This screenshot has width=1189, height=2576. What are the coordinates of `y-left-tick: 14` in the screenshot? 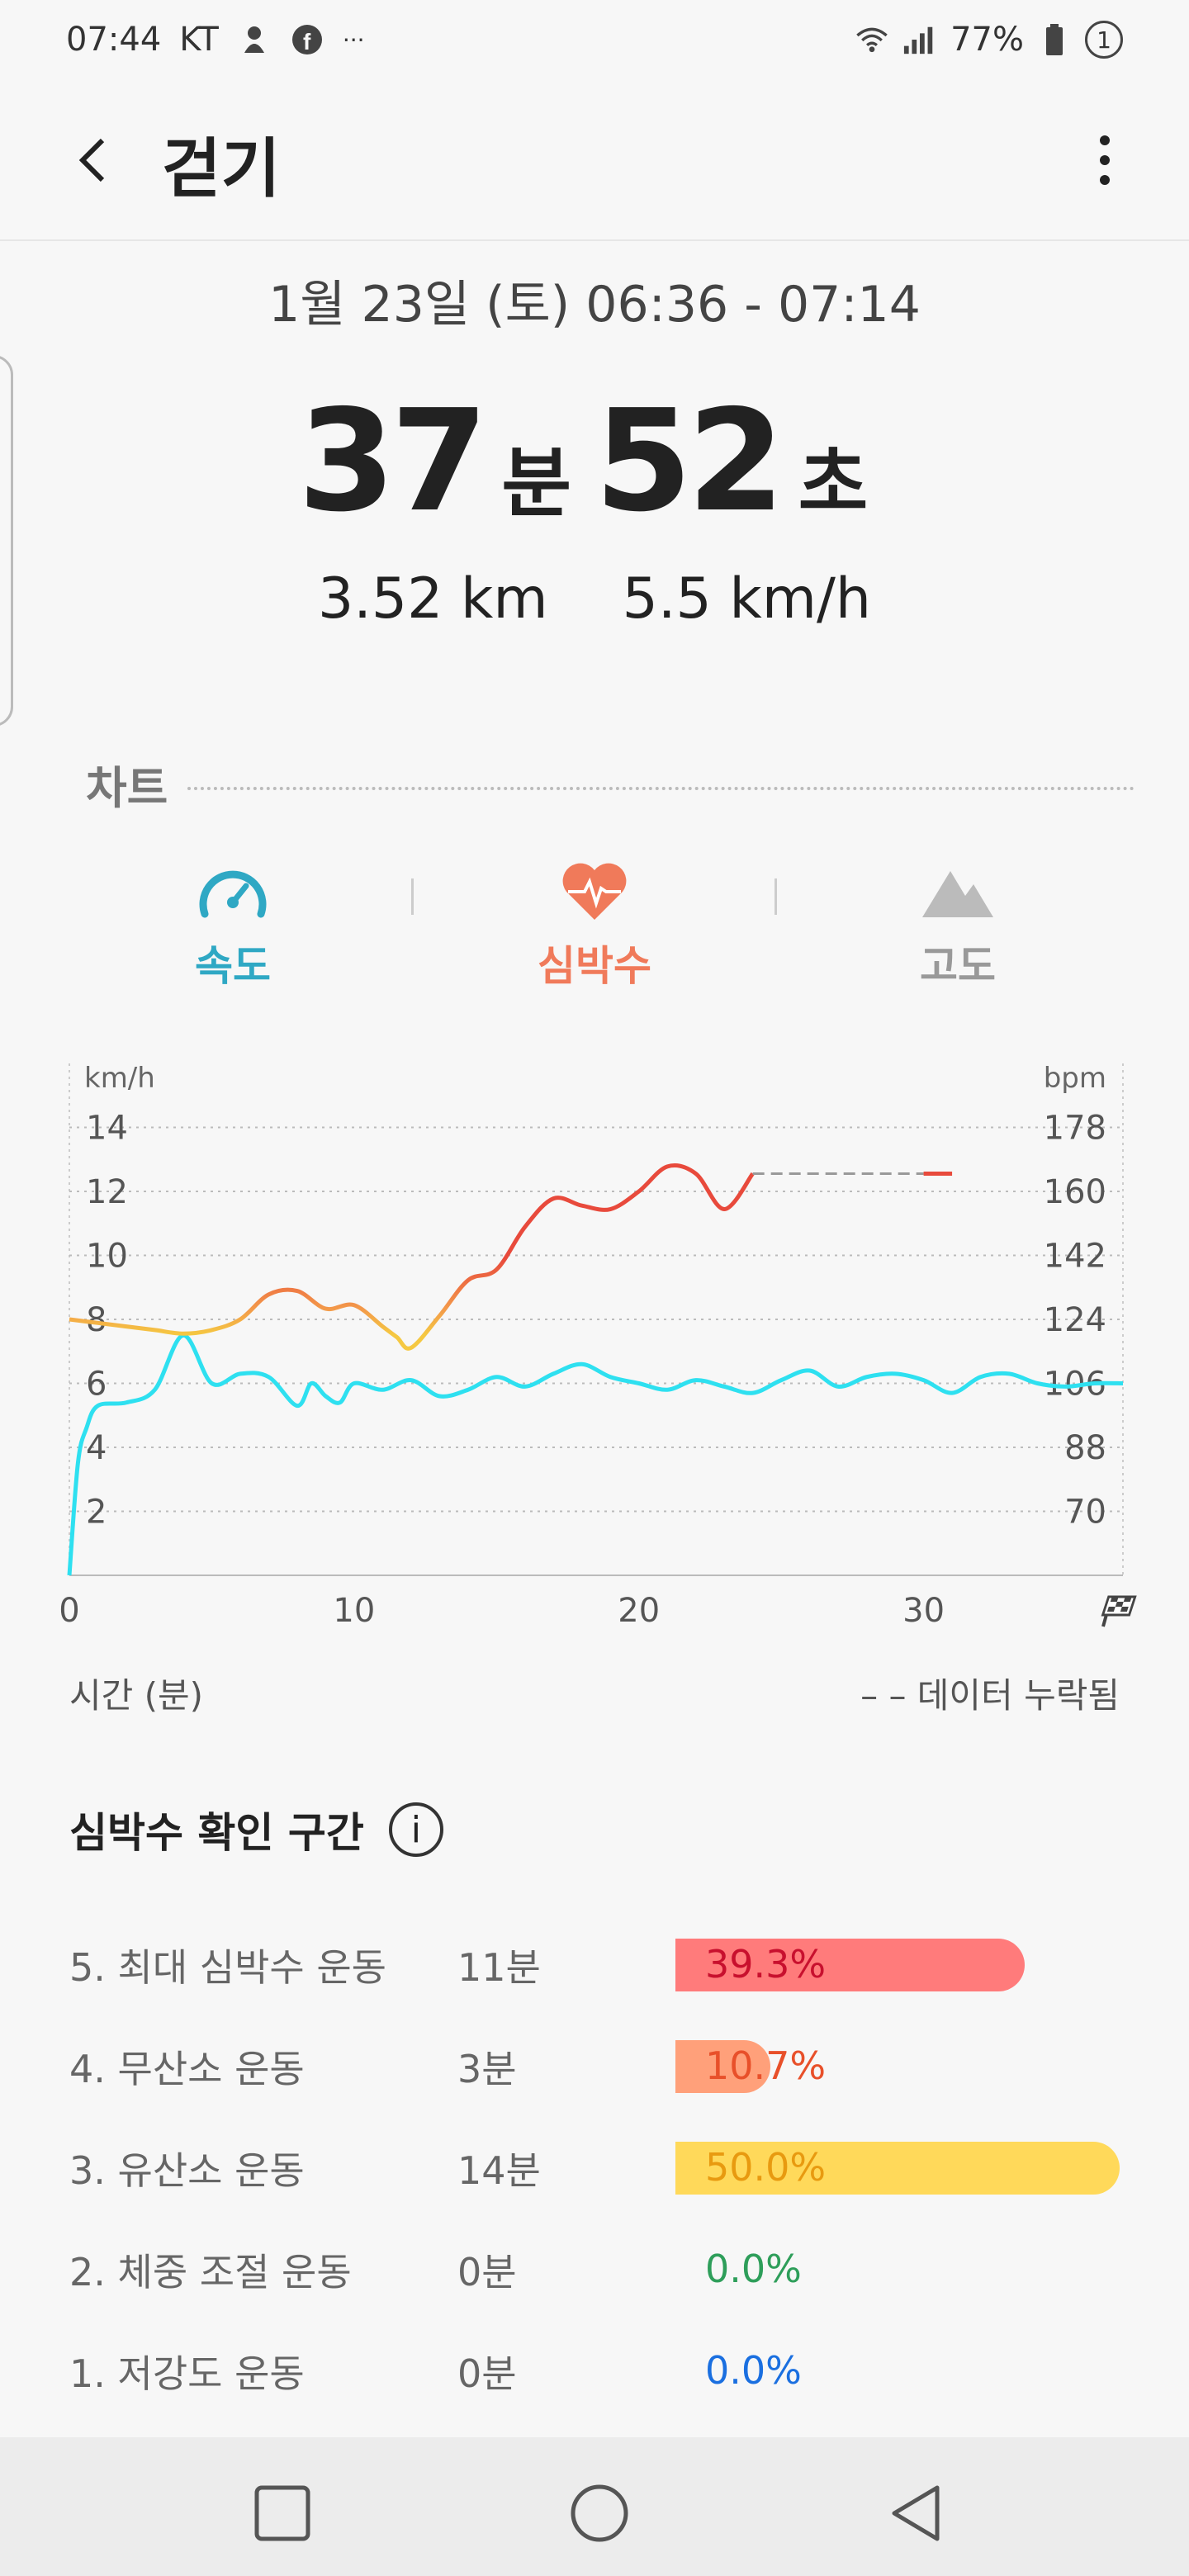 It's located at (107, 1129).